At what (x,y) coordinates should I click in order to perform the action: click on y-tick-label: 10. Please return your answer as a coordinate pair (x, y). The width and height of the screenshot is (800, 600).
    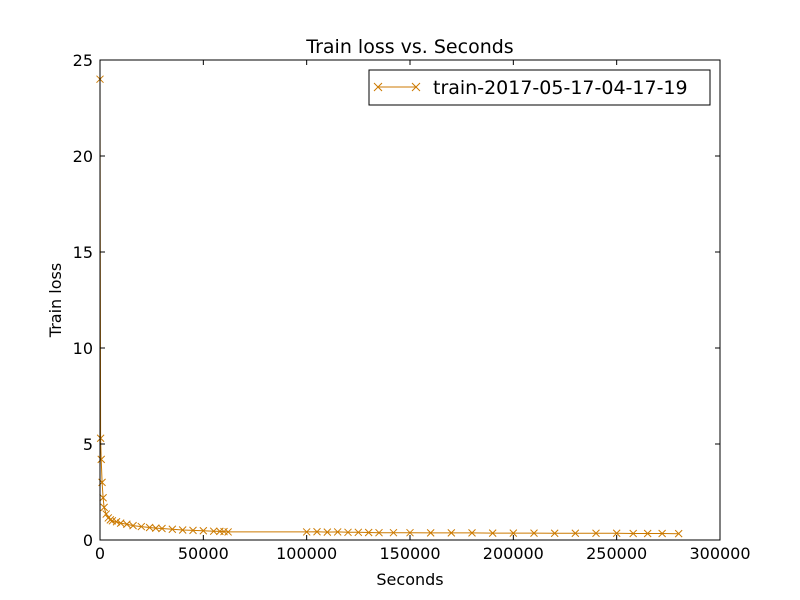
    Looking at the image, I should click on (83, 348).